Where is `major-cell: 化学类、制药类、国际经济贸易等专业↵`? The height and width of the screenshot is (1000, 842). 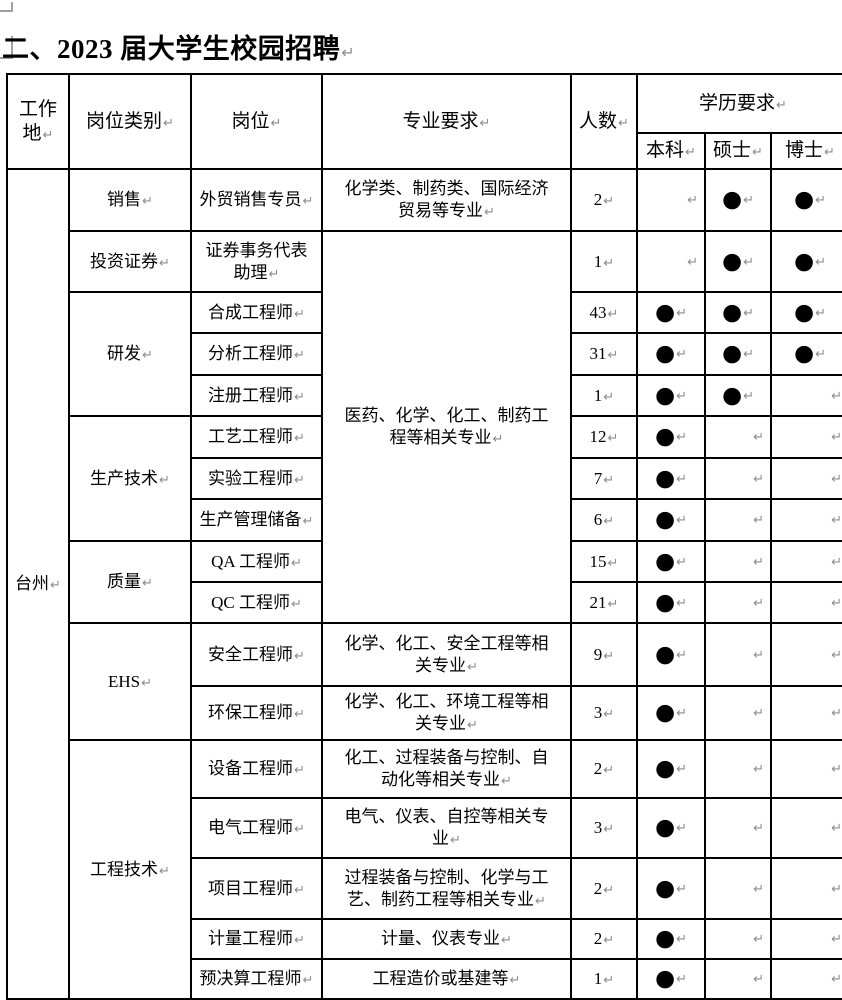
major-cell: 化学类、制药类、国际经济贸易等专业↵ is located at coordinates (446, 200).